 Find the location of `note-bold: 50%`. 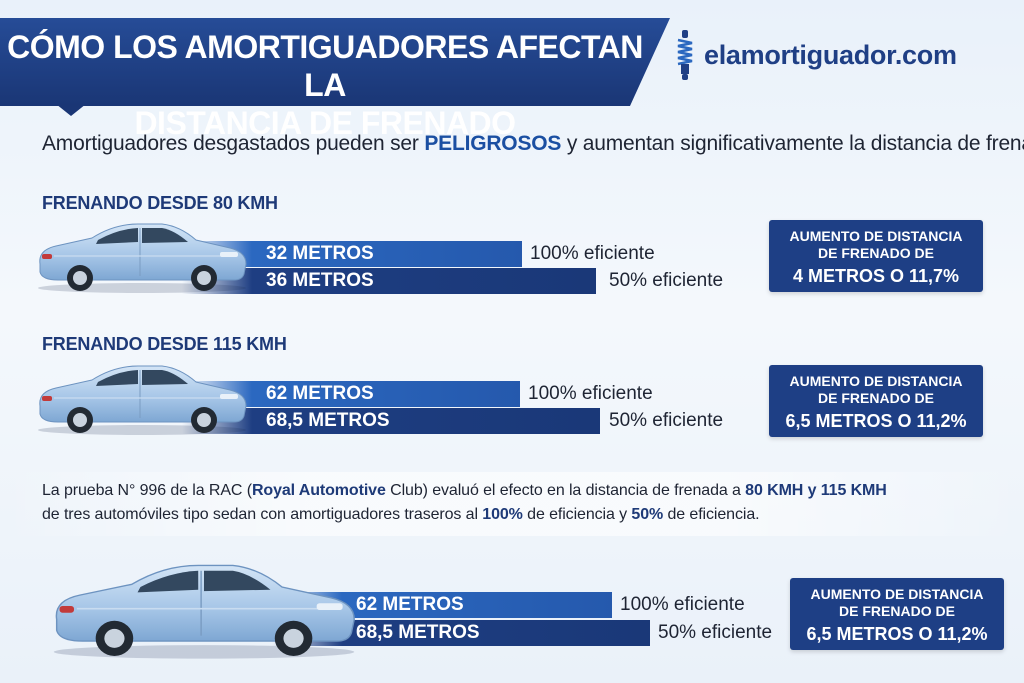

note-bold: 50% is located at coordinates (647, 514).